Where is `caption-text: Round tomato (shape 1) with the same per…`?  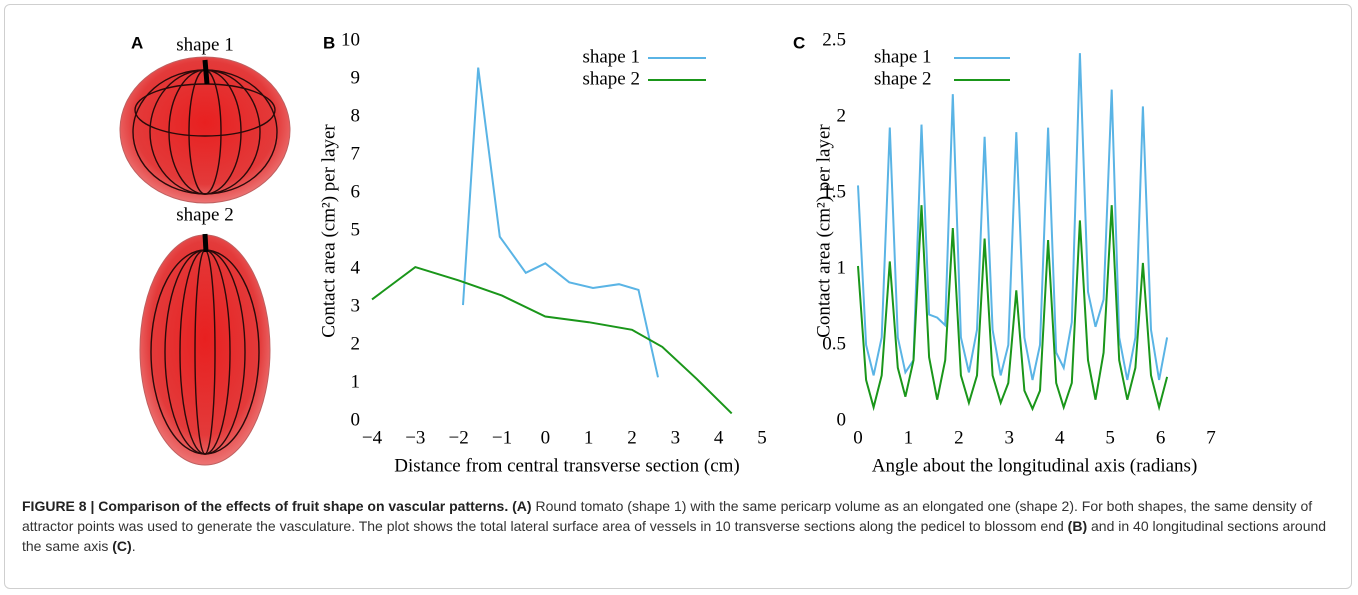
caption-text: Round tomato (shape 1) with the same per… is located at coordinates (667, 516).